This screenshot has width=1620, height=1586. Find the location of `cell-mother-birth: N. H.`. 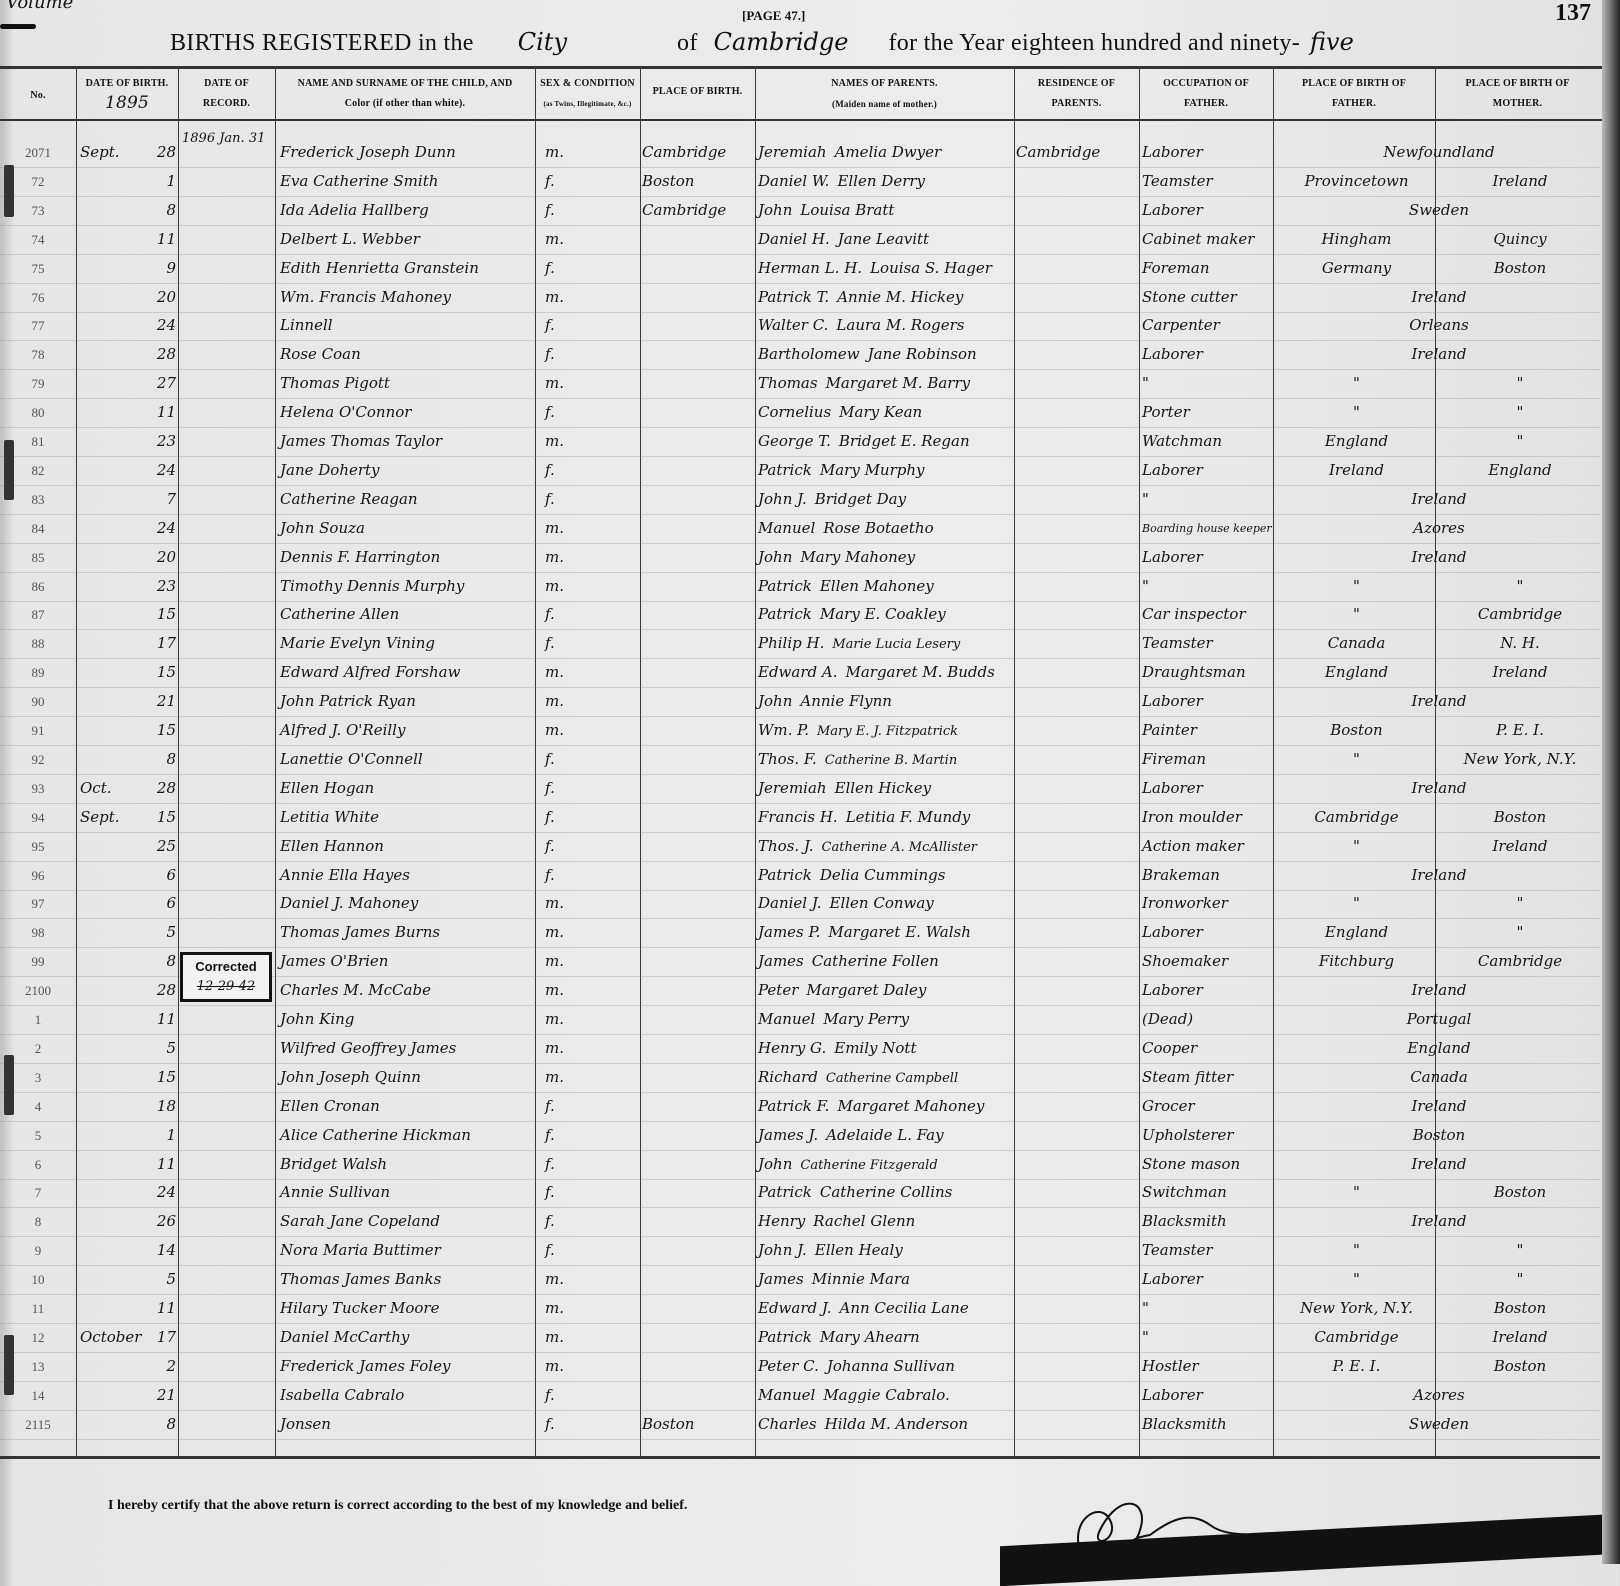

cell-mother-birth: N. H. is located at coordinates (1520, 643).